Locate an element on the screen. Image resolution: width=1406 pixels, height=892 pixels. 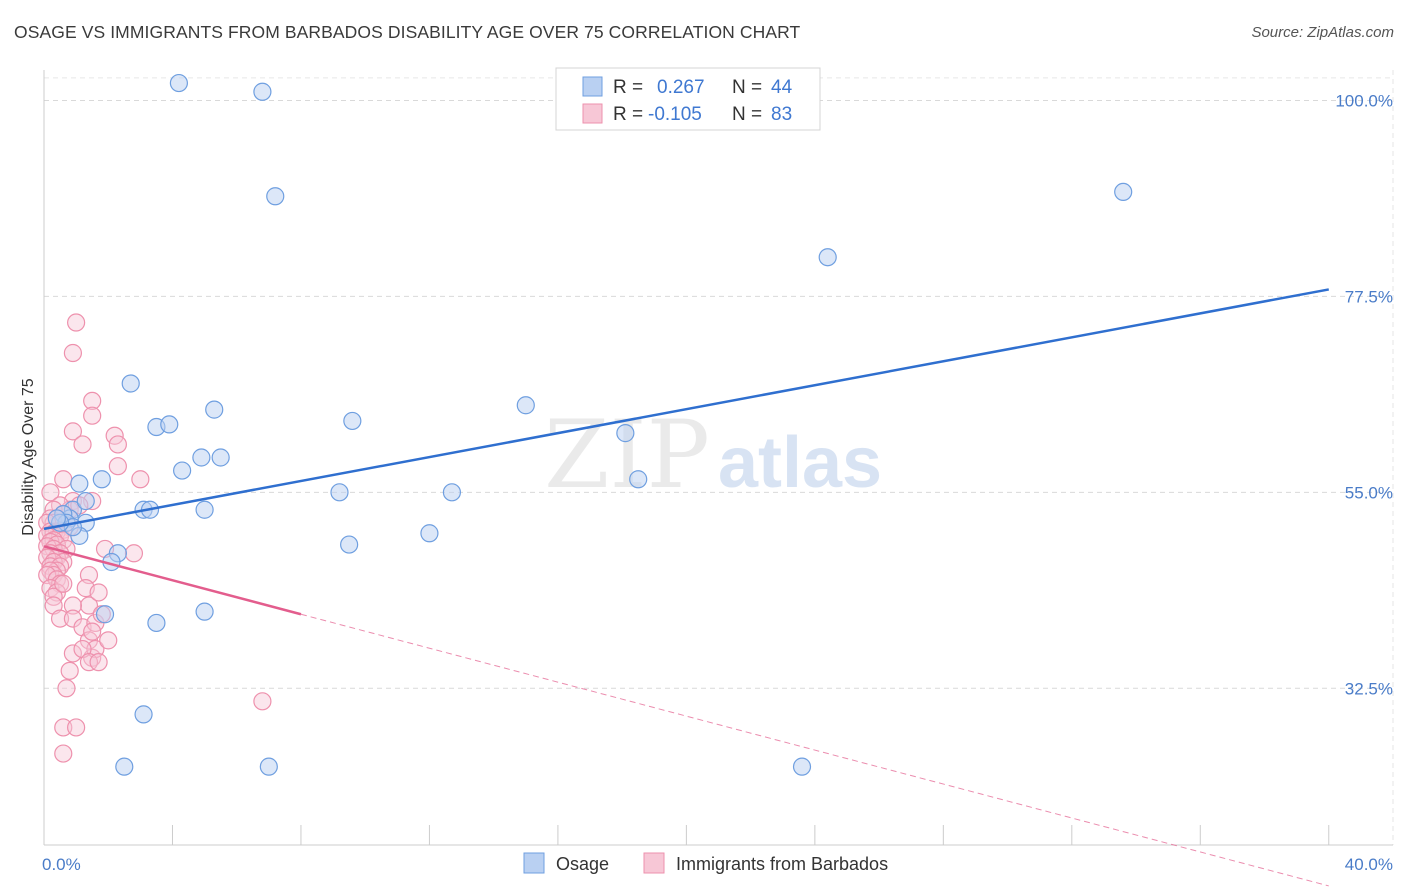
x-tick-labels: 0.0% 40.0% is located at coordinates (717, 864).